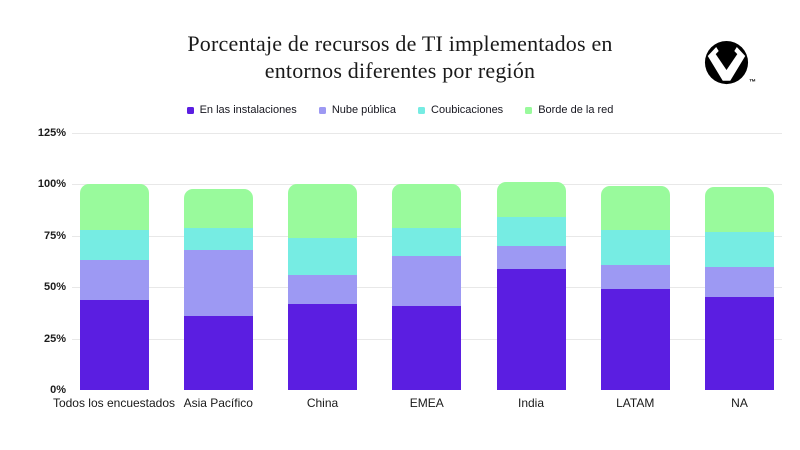 This screenshot has height=450, width=800. Describe the element at coordinates (752, 82) in the screenshot. I see `trademark-symbol: ™` at that location.